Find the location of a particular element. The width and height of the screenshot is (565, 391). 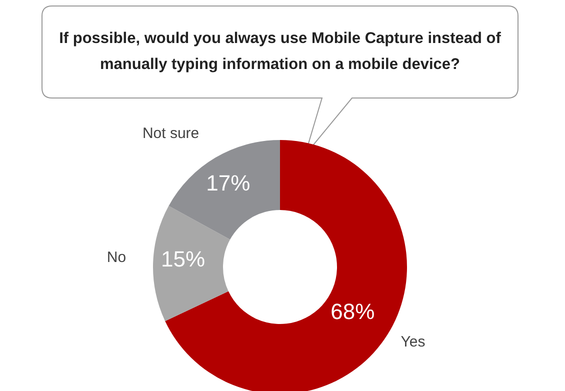

slice-label: No is located at coordinates (116, 257).